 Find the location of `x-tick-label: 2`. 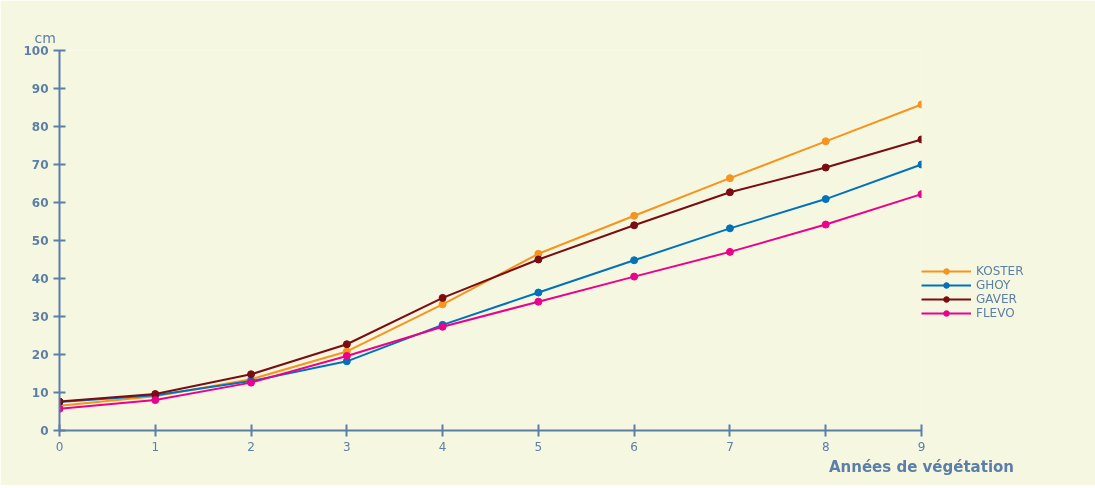

x-tick-label: 2 is located at coordinates (251, 446).